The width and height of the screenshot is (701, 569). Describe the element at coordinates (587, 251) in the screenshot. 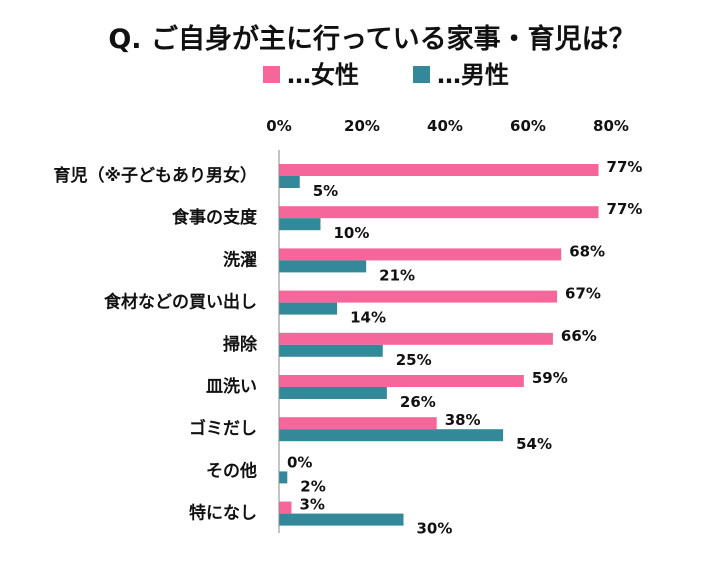

I see `data-label-female: 68%` at that location.